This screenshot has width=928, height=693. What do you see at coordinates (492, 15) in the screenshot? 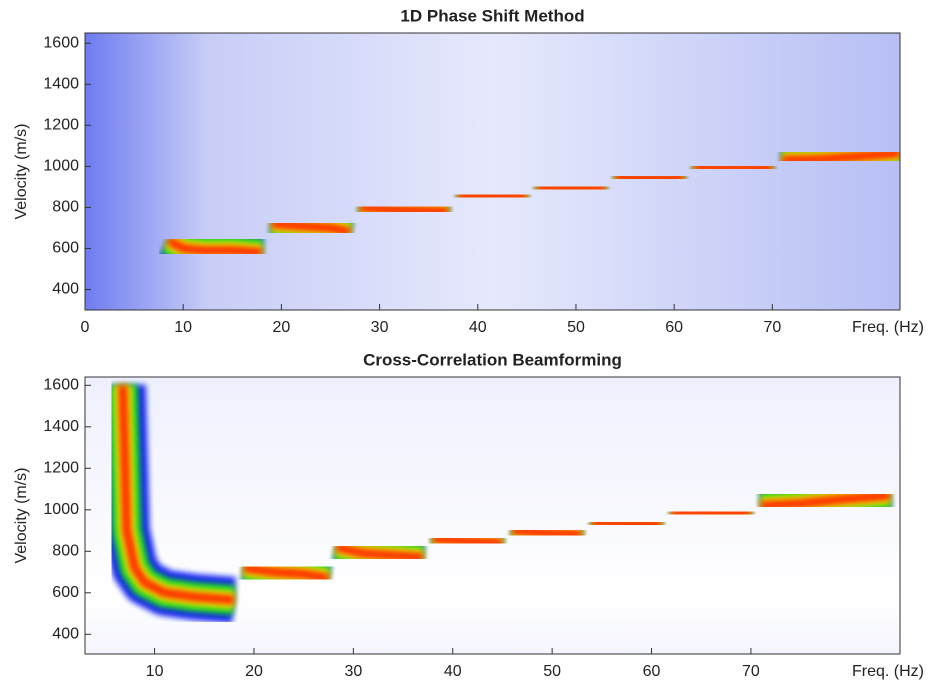
I see `chart-title: 1D Phase Shift Method` at bounding box center [492, 15].